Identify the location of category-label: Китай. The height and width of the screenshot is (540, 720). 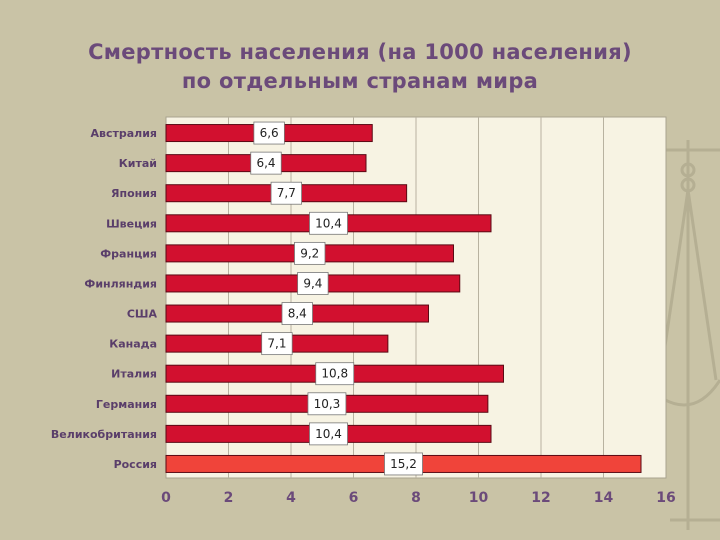
(138, 163).